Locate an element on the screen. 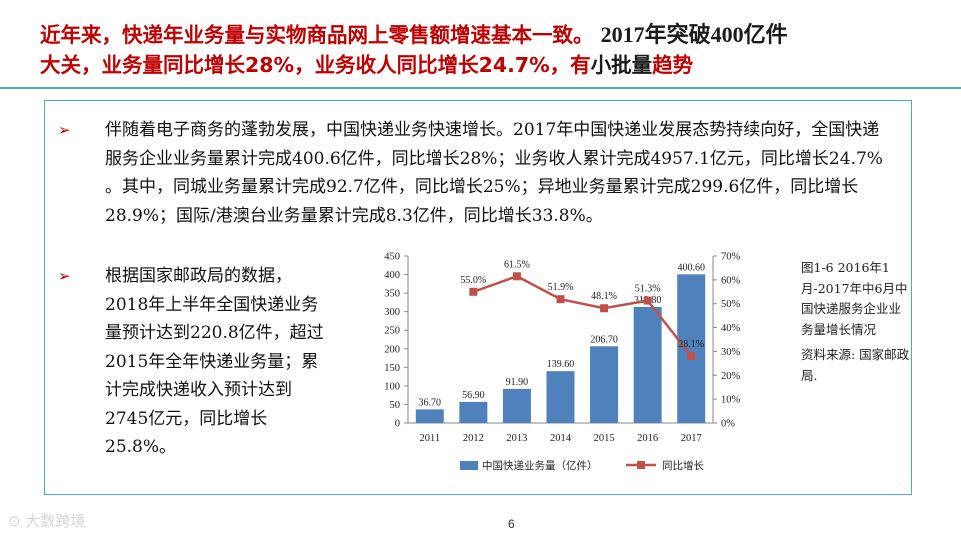  title-part2: 2017年突破400亿件 is located at coordinates (694, 34).